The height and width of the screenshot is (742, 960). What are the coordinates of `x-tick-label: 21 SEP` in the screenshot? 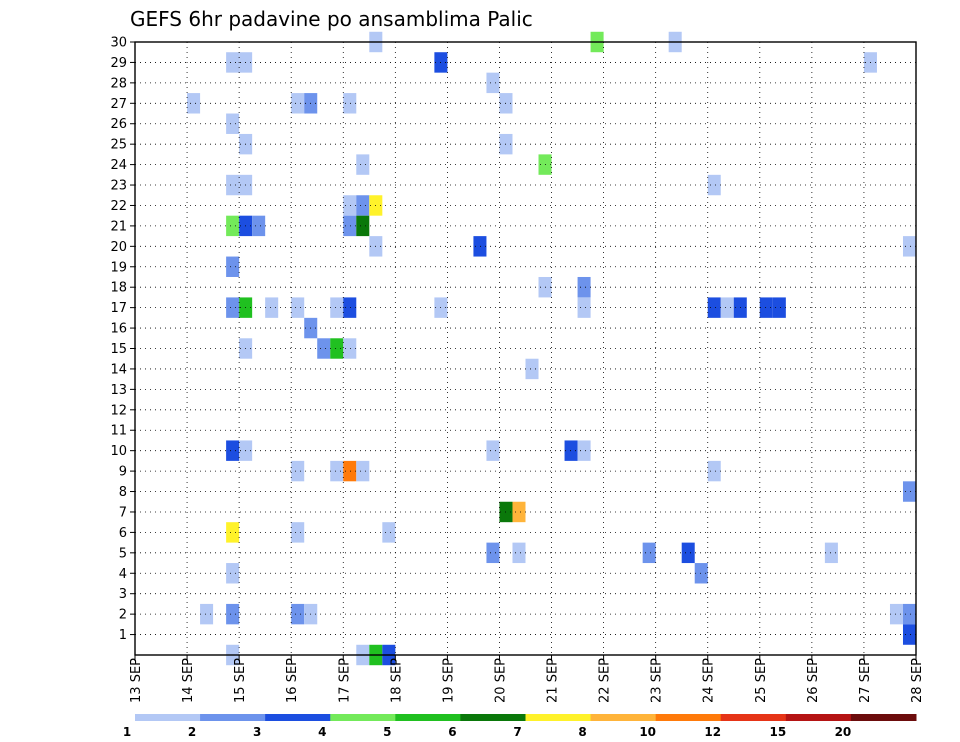 It's located at (553, 680).